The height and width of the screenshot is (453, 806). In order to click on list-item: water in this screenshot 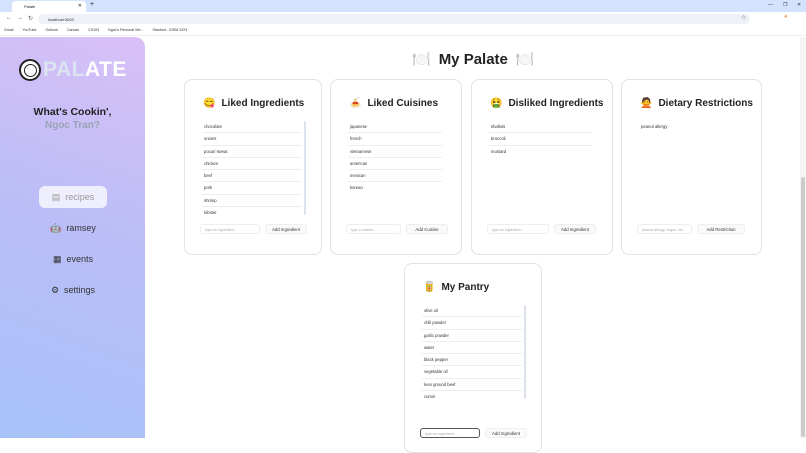, I will do `click(472, 348)`.